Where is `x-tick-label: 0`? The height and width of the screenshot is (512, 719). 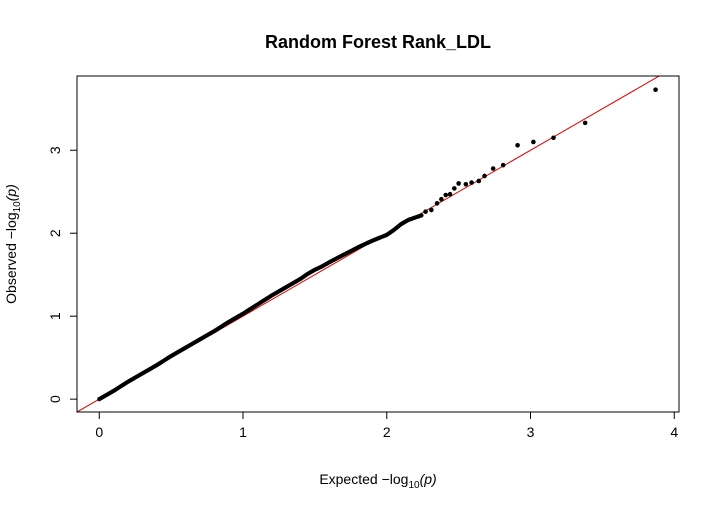
x-tick-label: 0 is located at coordinates (99, 432).